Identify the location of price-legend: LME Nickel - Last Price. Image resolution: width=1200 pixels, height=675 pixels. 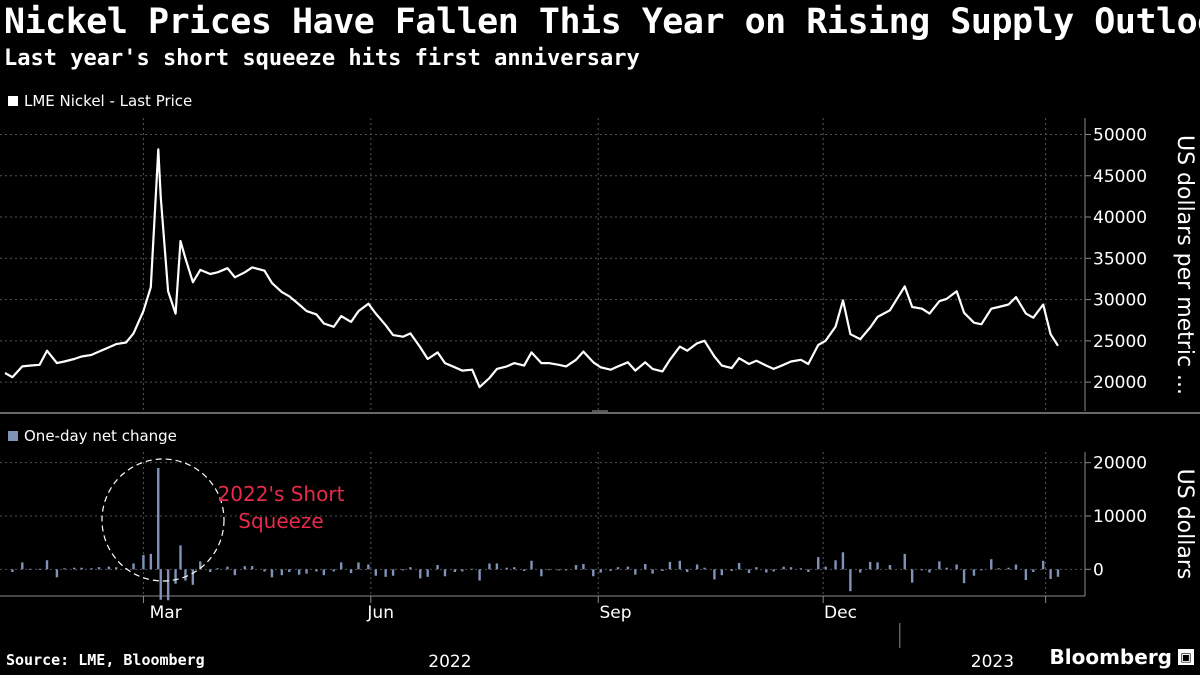
(100, 101).